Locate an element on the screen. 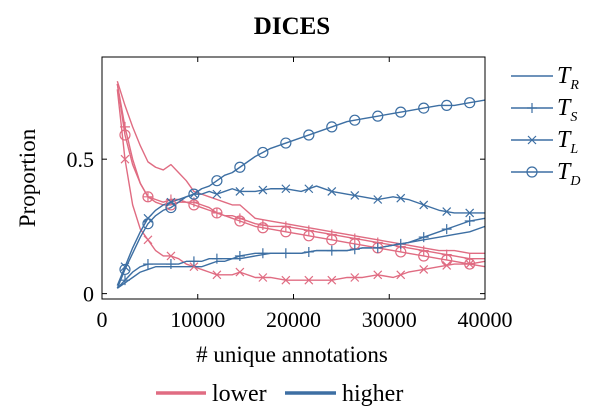  marker-legend-item-l: TL is located at coordinates (544, 142).